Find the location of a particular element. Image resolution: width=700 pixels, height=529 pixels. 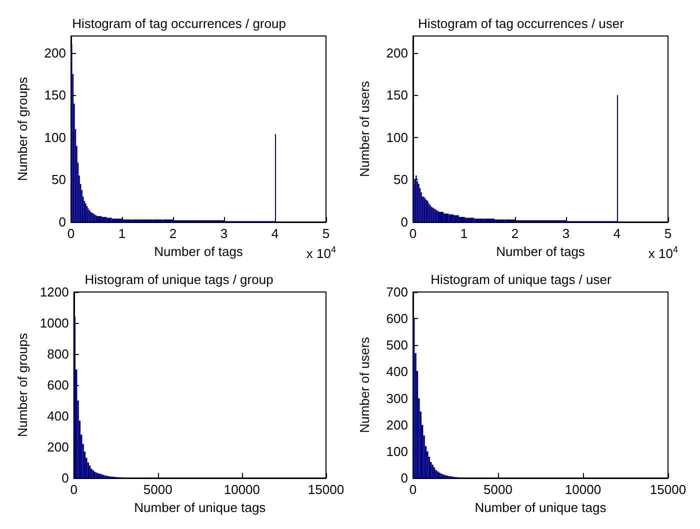

chart-title: Histogram of tag occurrences / user is located at coordinates (521, 23).